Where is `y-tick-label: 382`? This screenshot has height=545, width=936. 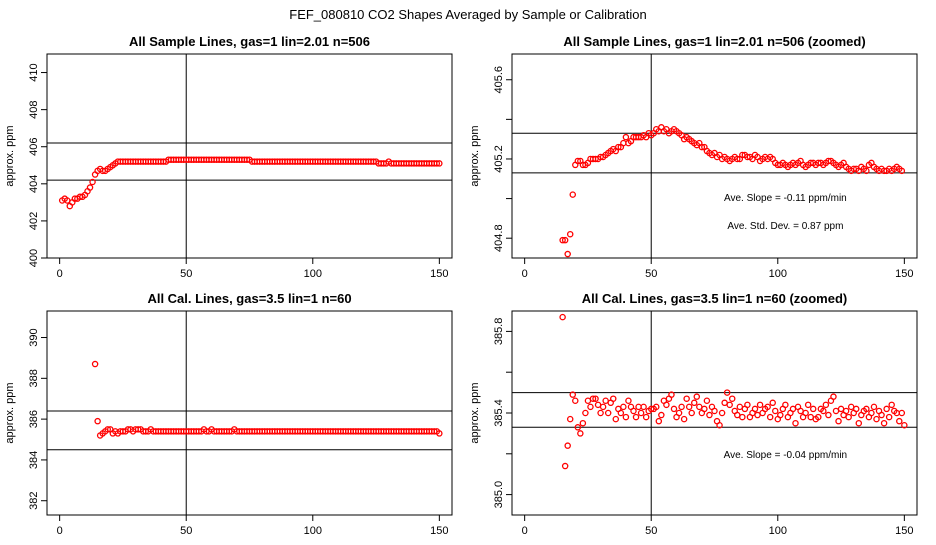
y-tick-label: 382 is located at coordinates (34, 501).